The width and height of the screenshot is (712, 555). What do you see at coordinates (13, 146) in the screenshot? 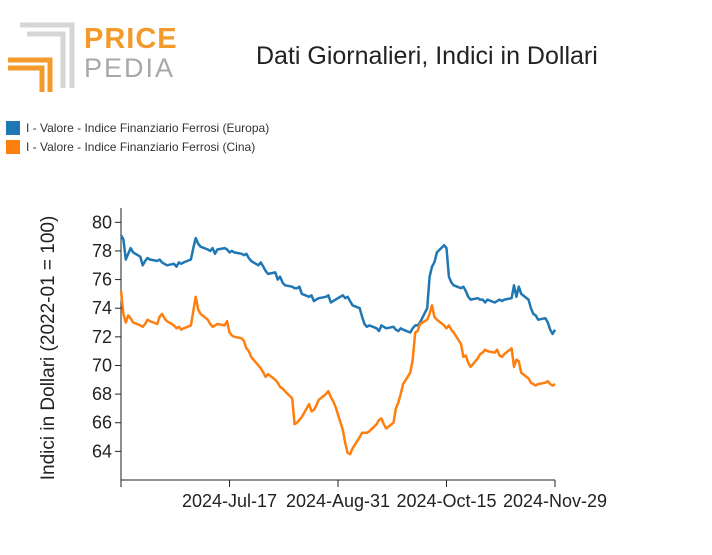
I see `legend-swatch-cina` at bounding box center [13, 146].